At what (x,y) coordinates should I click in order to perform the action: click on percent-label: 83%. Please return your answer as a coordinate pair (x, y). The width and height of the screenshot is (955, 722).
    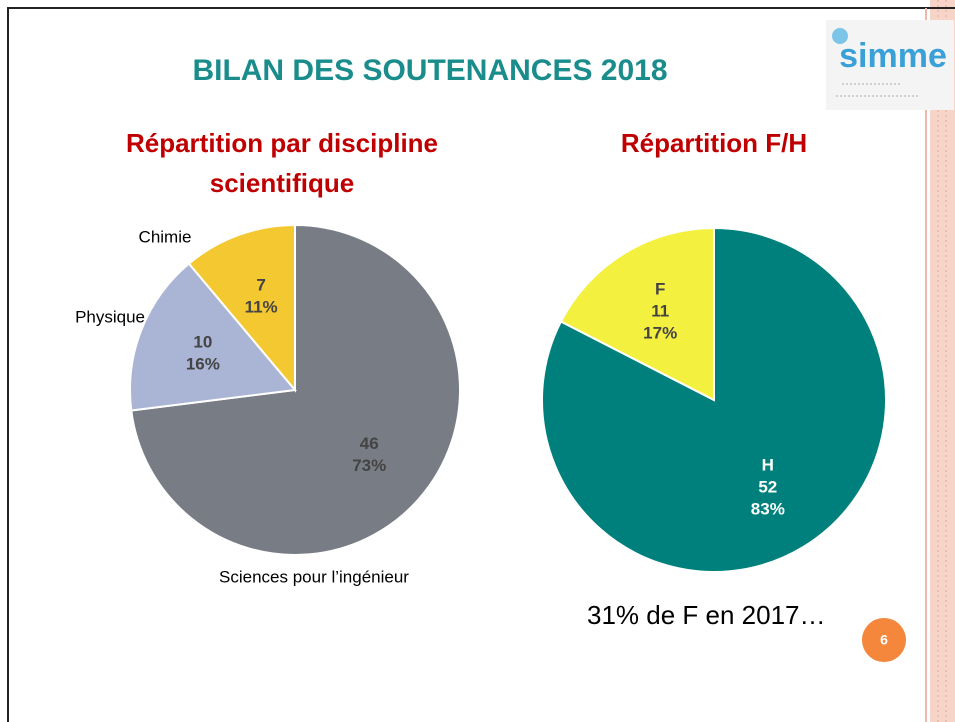
    Looking at the image, I should click on (768, 509).